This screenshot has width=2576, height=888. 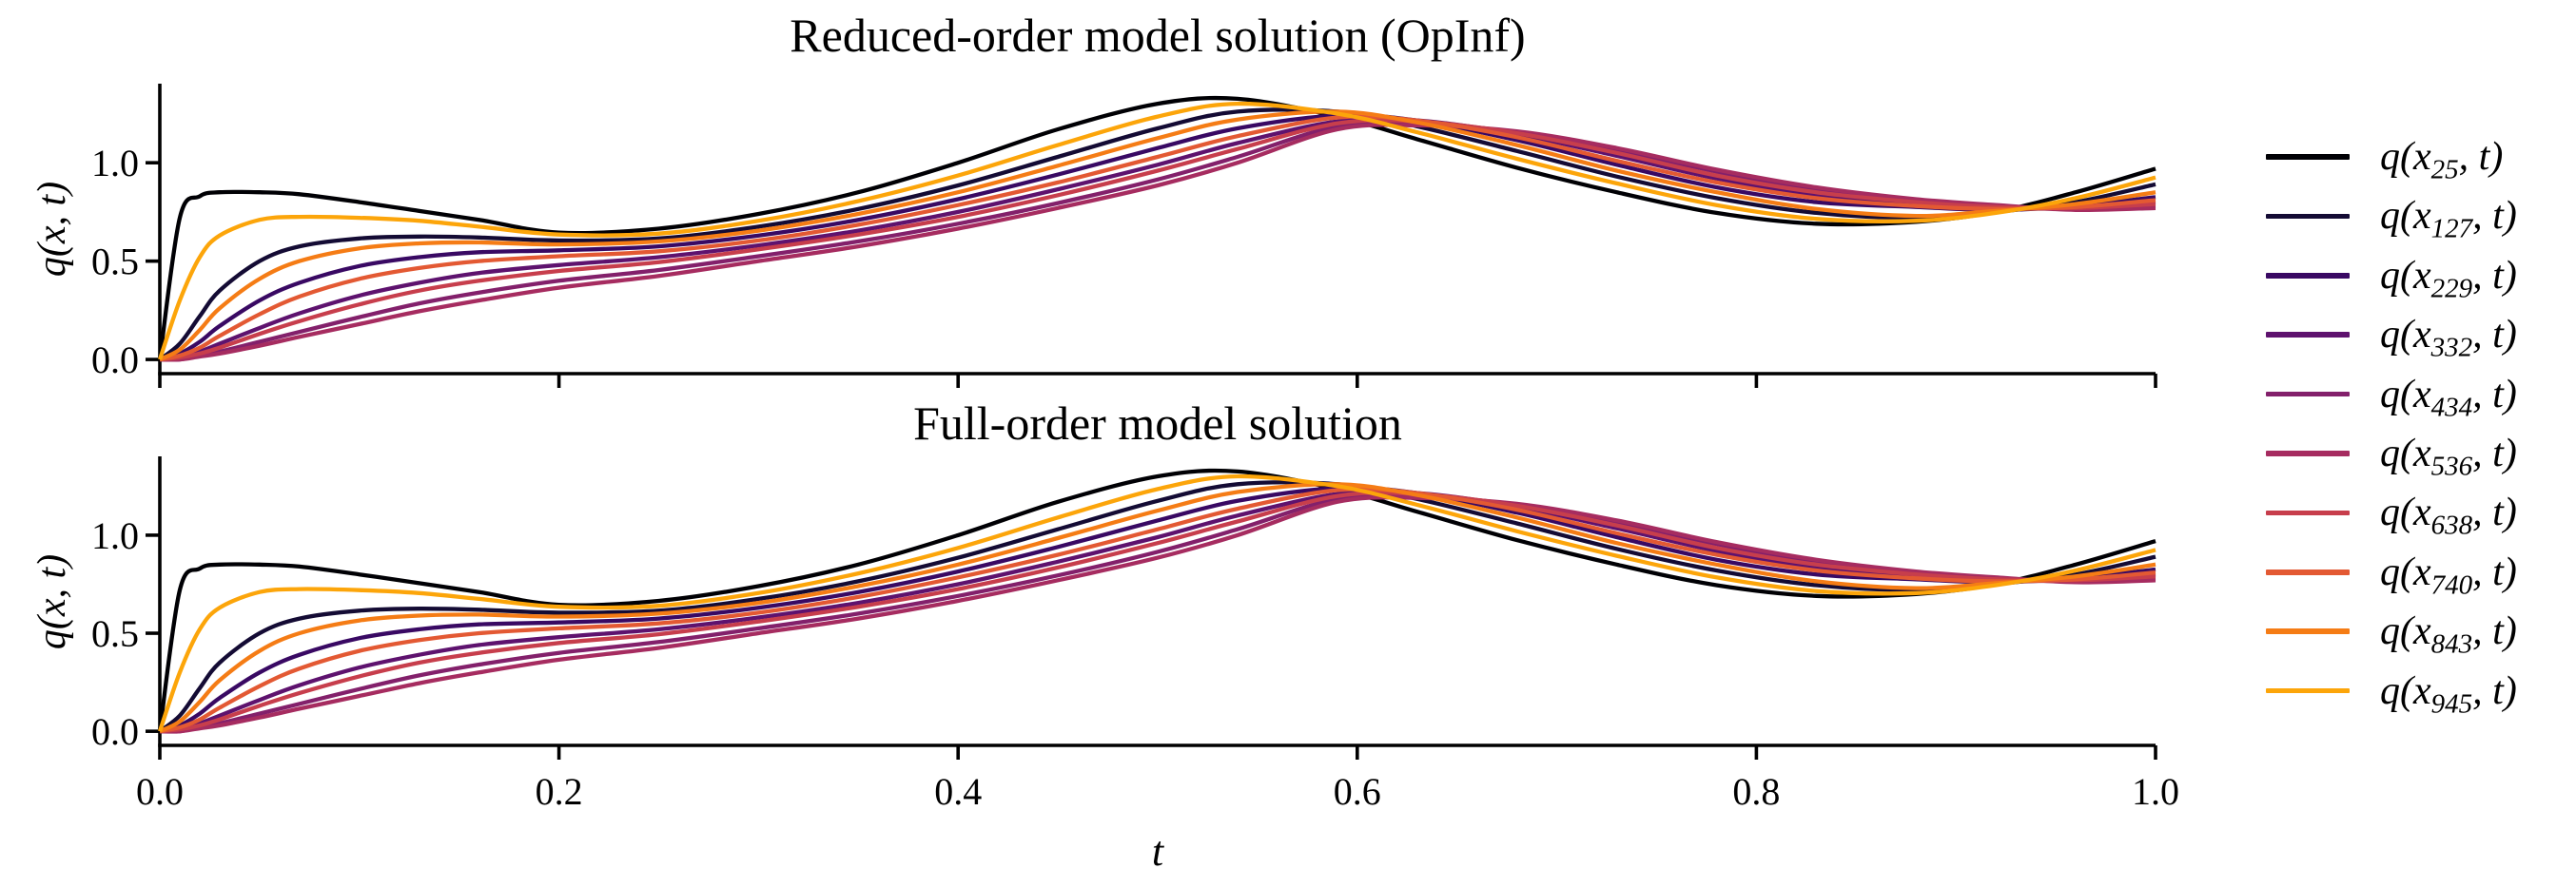 What do you see at coordinates (1158, 35) in the screenshot?
I see `top-plot-title: Reduced-order model solution (OpInf)` at bounding box center [1158, 35].